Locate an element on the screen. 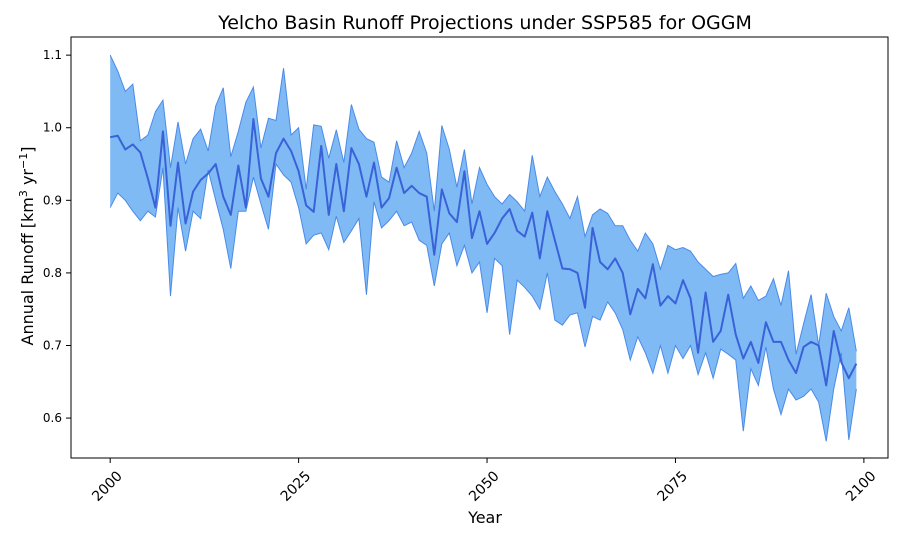  x-axis: 2000 2025 2050 2075 2100 is located at coordinates (484, 481).